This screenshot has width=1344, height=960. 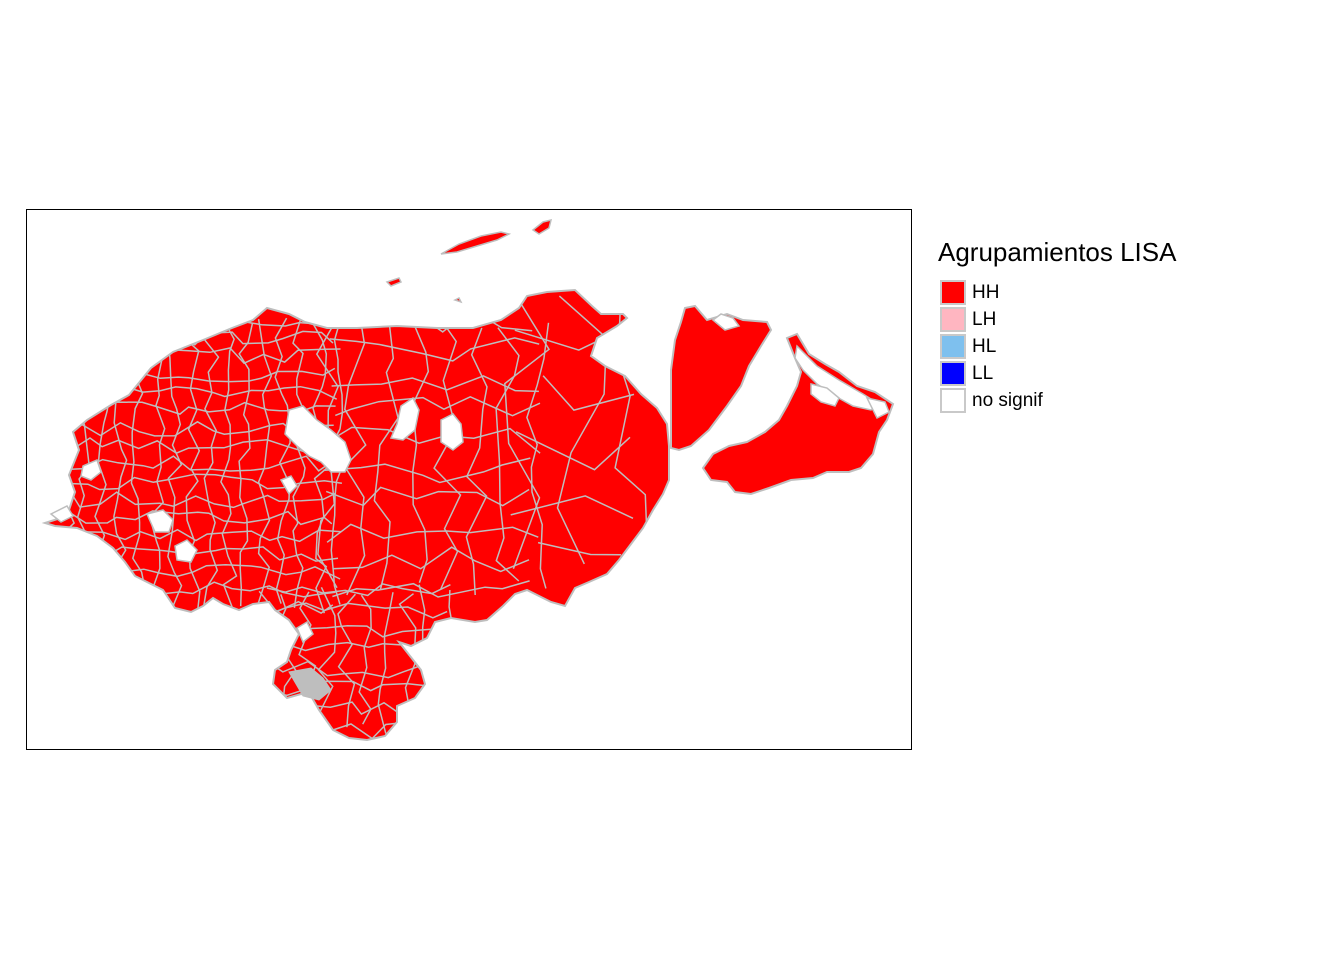 What do you see at coordinates (986, 292) in the screenshot?
I see `legend-label-hh: HH` at bounding box center [986, 292].